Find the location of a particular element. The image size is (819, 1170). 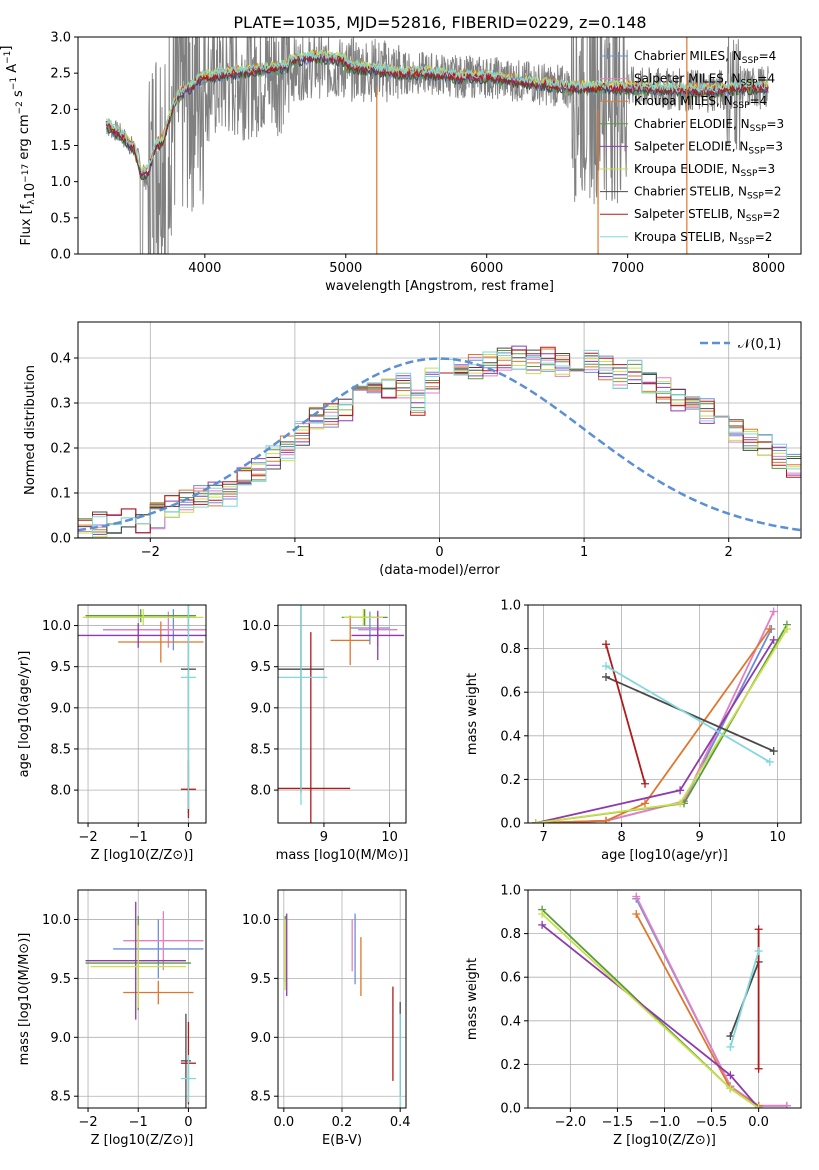

x-tick-label: 7000 is located at coordinates (627, 268).